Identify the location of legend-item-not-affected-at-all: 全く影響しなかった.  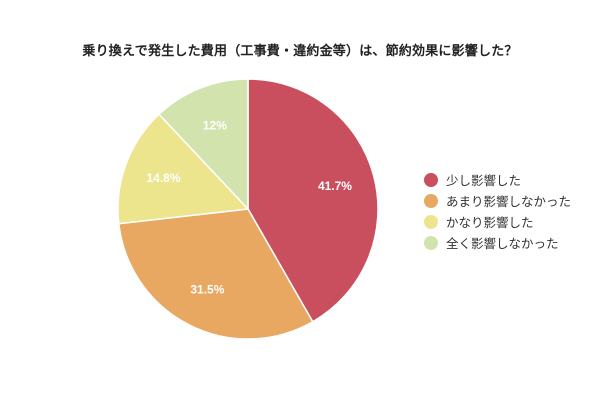
(497, 242).